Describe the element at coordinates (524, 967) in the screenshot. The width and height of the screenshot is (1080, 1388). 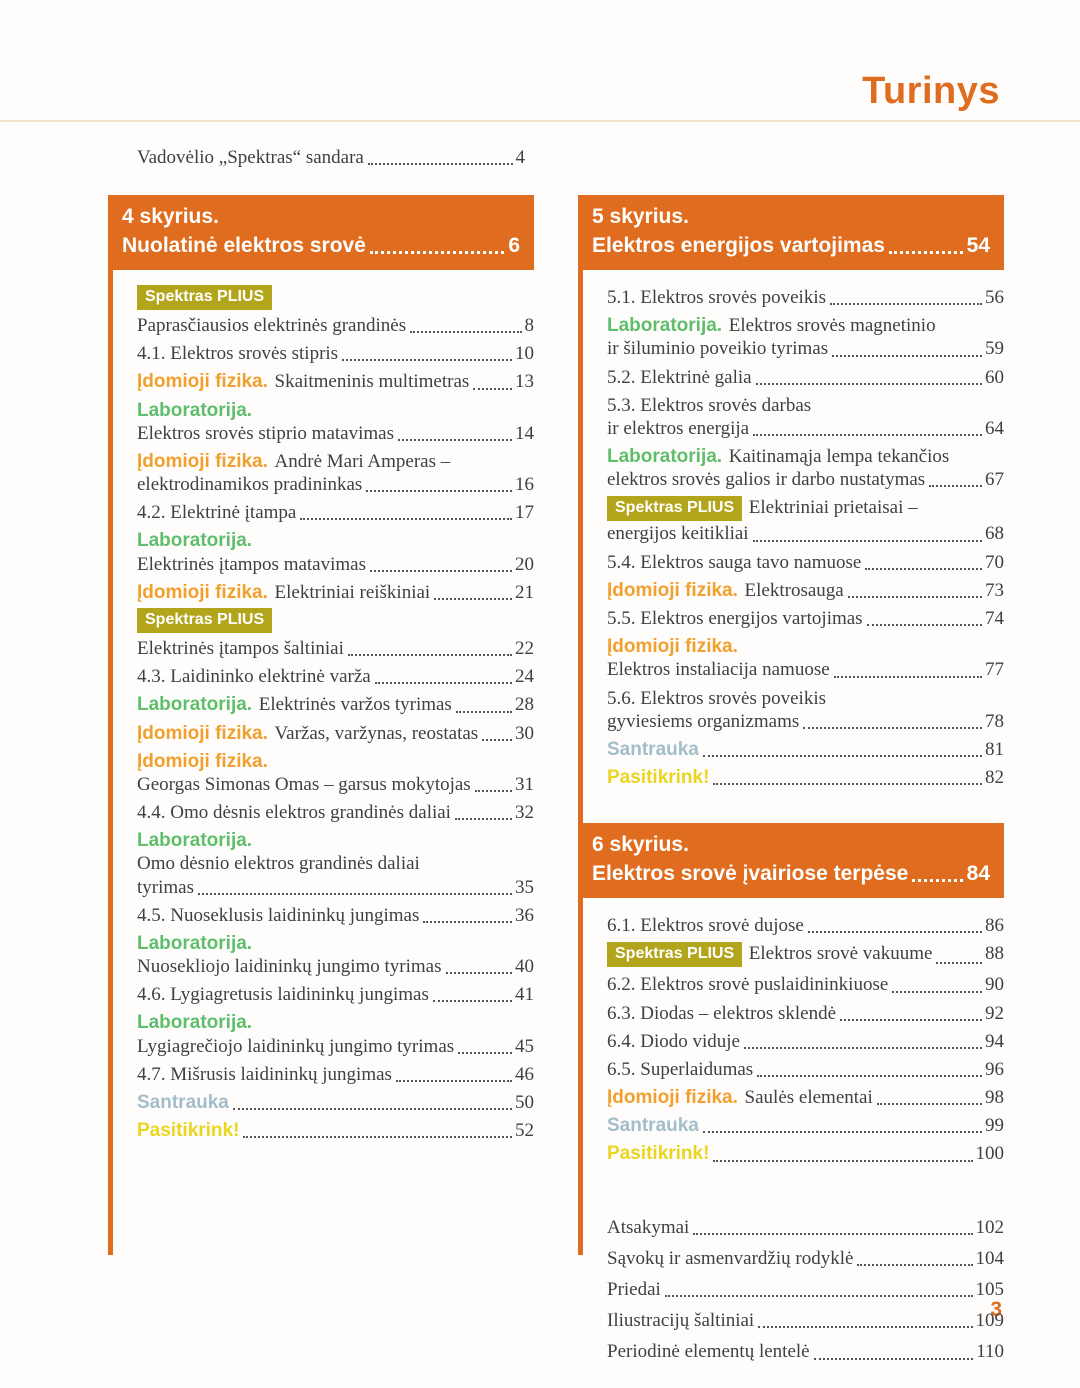
I see `entry-page-number: 40` at that location.